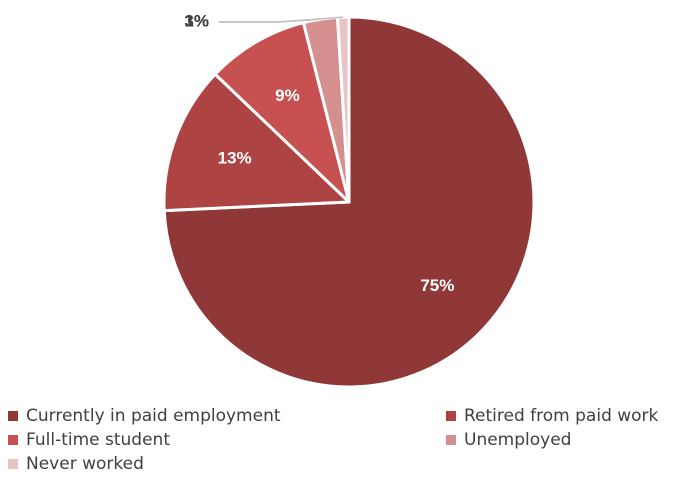 The image size is (689, 491). I want to click on legend-label: Unemployed, so click(518, 440).